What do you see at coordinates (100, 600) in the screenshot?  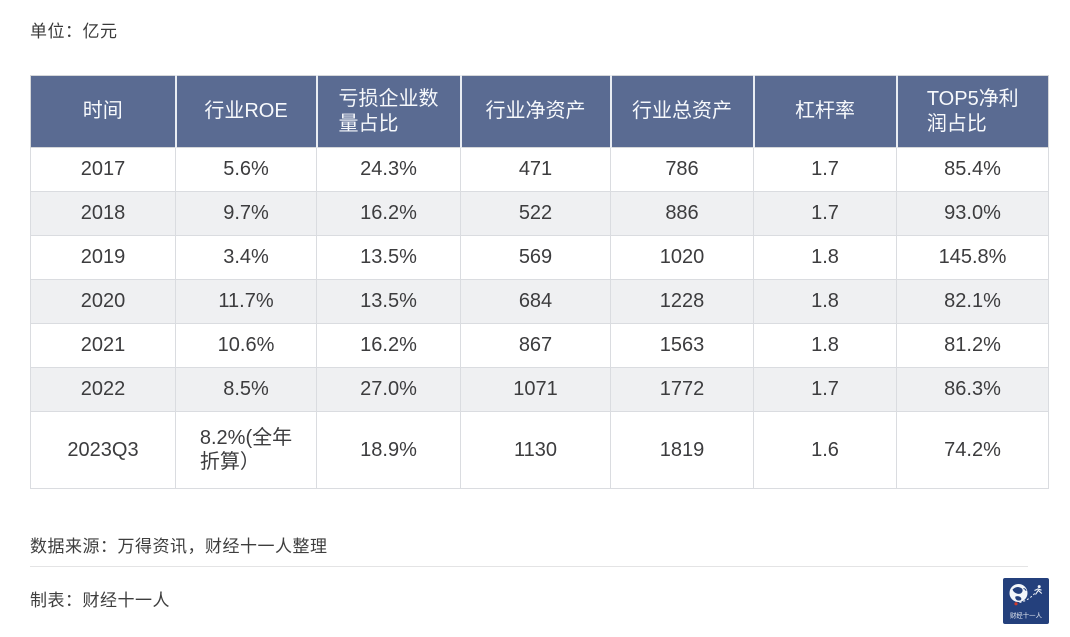 I see `table-credit-note: 制表：财经十一人` at bounding box center [100, 600].